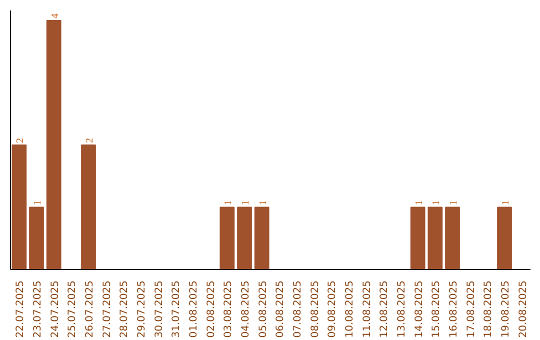 The width and height of the screenshot is (540, 340). I want to click on x-tick-label: 13.08.2025, so click(402, 309).